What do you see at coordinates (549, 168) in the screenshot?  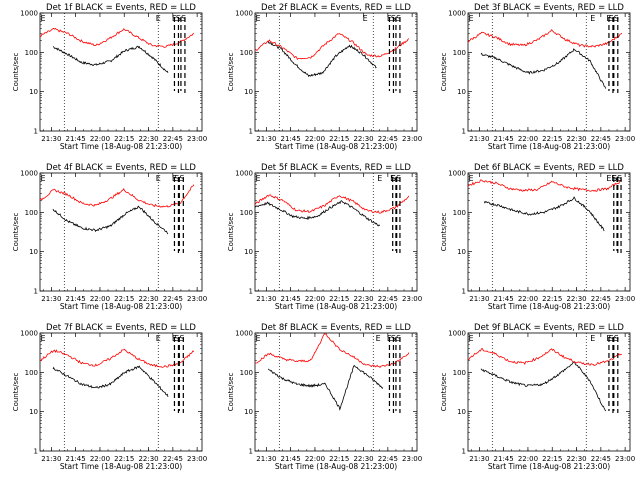 I see `panel-title: Det 6f BLACK = Events, RED = LLD` at bounding box center [549, 168].